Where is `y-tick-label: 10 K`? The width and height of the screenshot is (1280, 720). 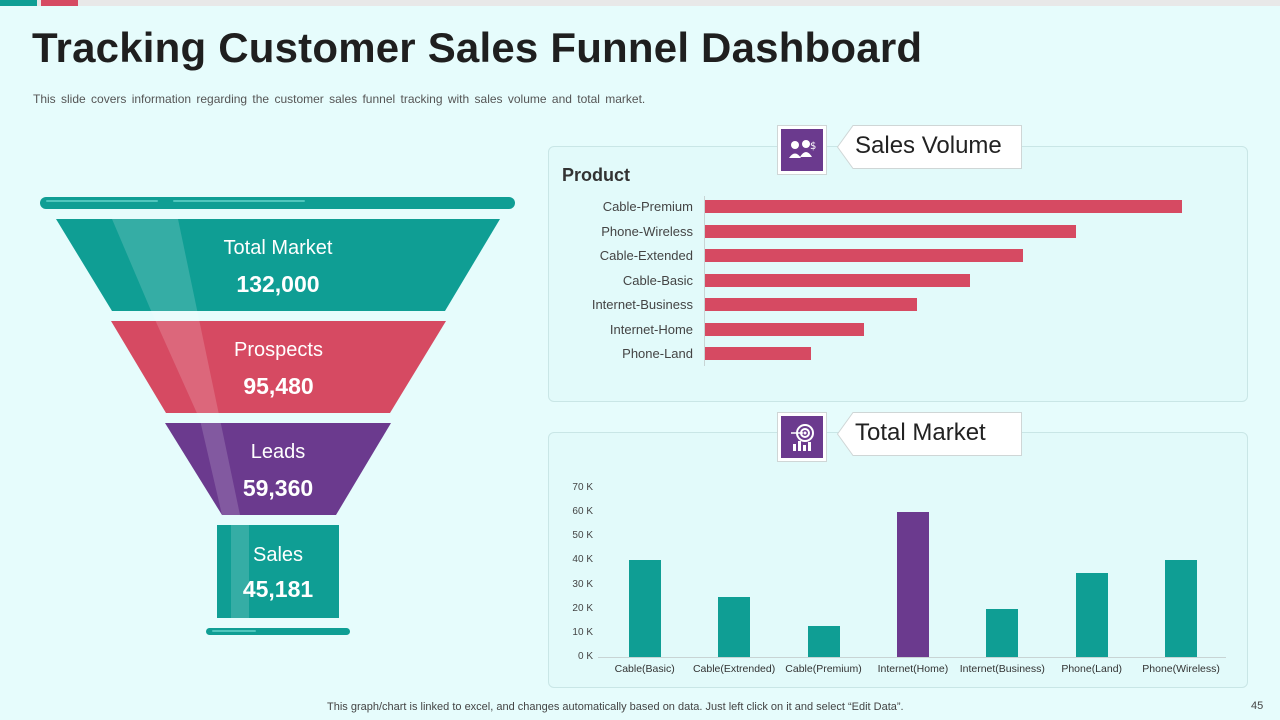 y-tick-label: 10 K is located at coordinates (582, 632).